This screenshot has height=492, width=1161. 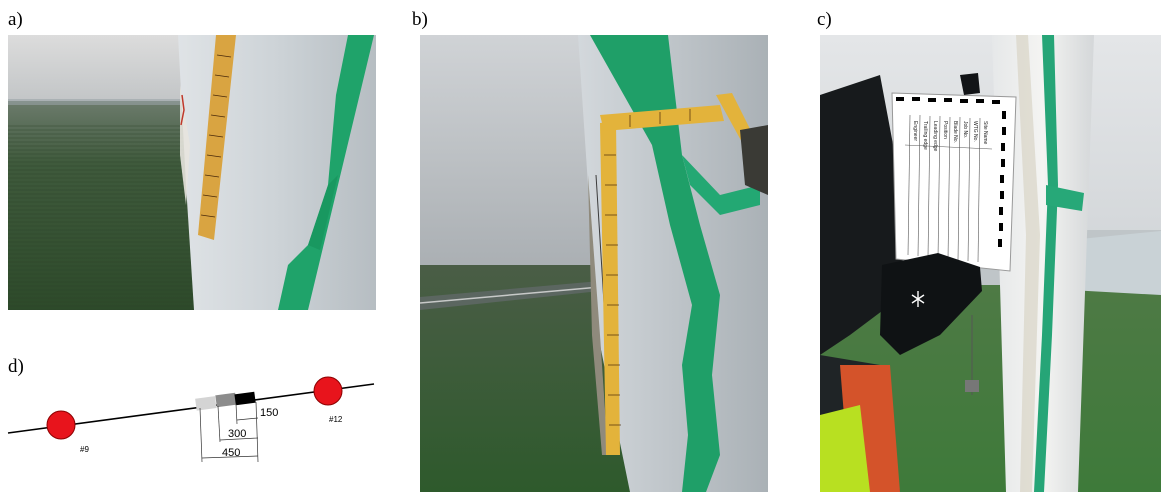 I want to click on panel-label-d: d), so click(x=16, y=366).